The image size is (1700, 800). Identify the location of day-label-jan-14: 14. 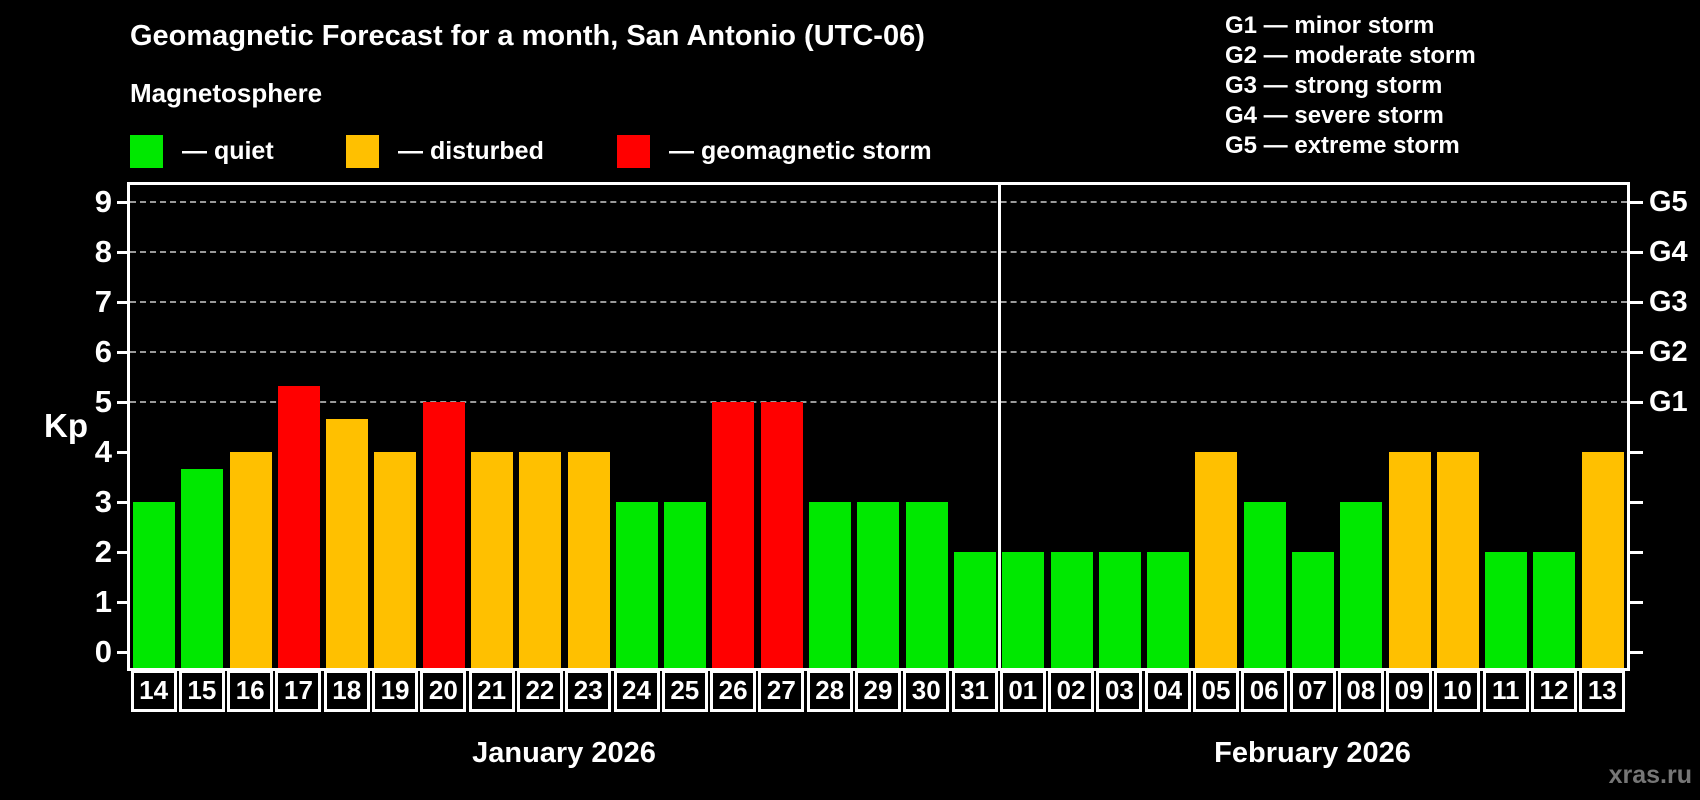
(153, 691).